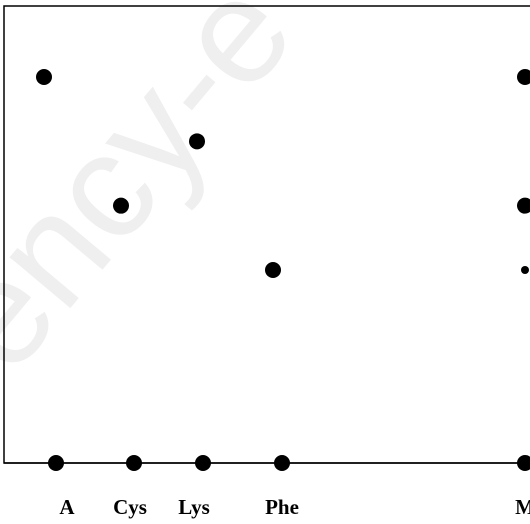  What do you see at coordinates (67, 507) in the screenshot?
I see `x-tick-label-a: A` at bounding box center [67, 507].